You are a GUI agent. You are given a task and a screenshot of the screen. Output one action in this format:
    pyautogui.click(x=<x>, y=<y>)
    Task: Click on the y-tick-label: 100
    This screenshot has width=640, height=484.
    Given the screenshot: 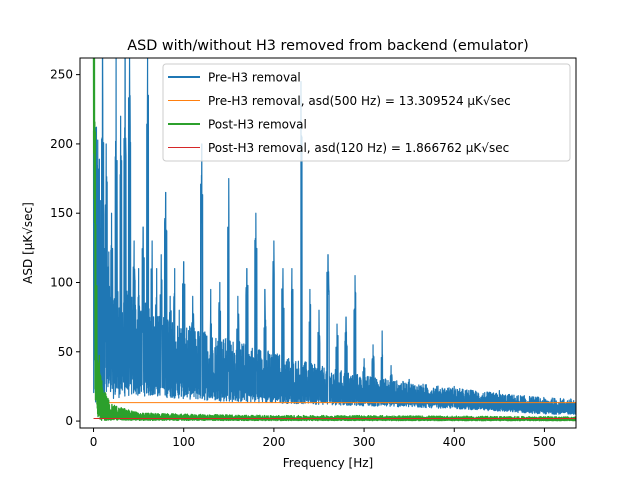 What is the action you would take?
    pyautogui.click(x=61, y=282)
    